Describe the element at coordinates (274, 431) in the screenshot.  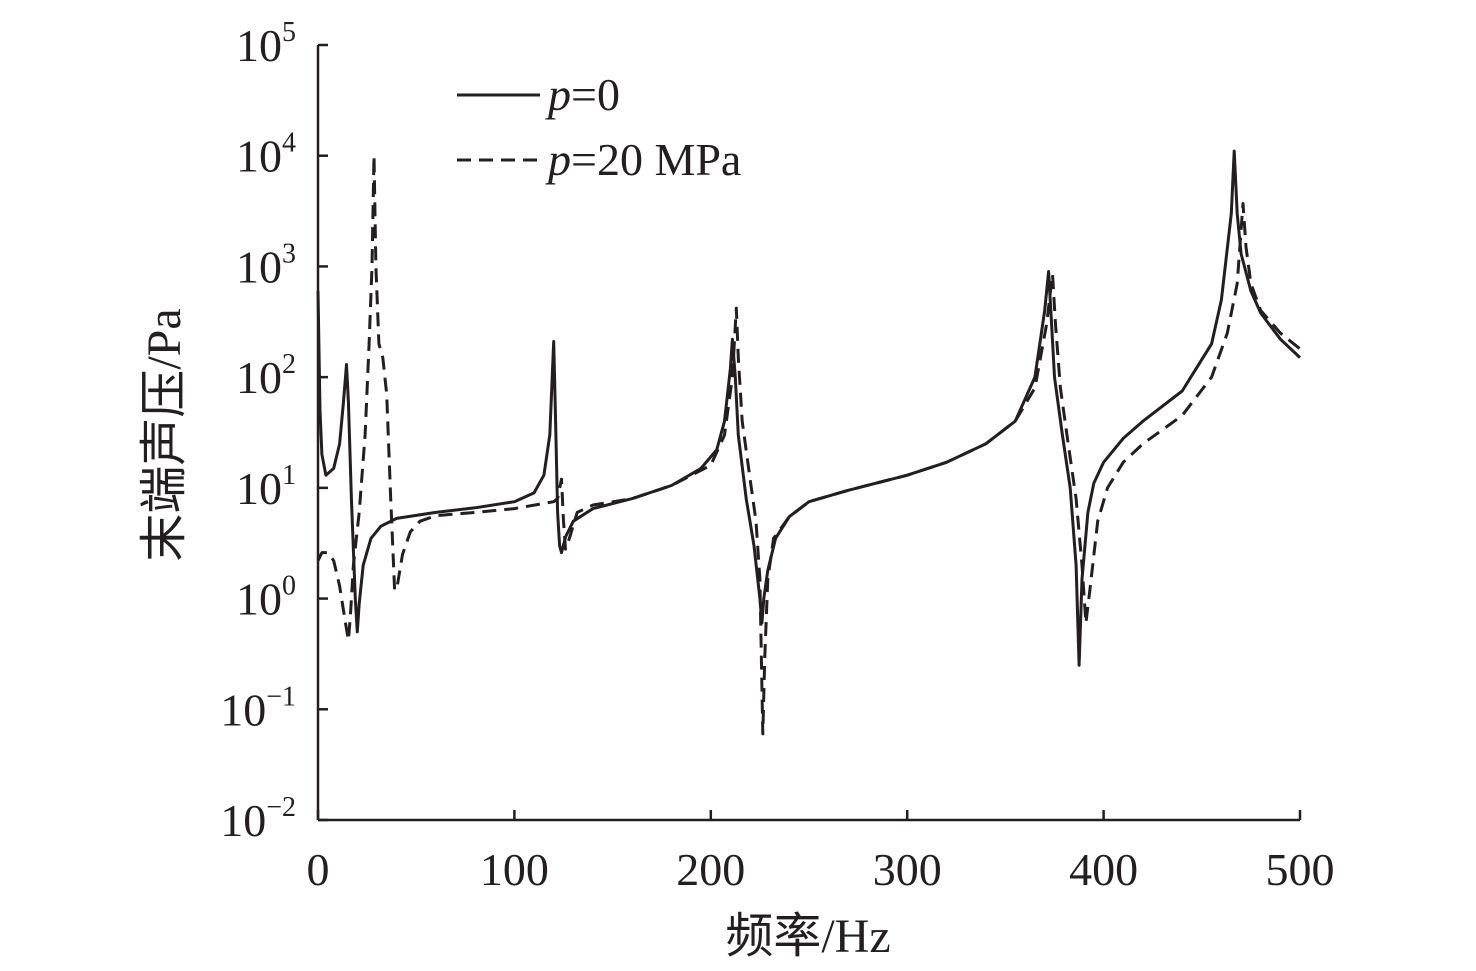
I see `y-axis-ticks: 10⁻² 10⁻¹ 10⁰ 10¹ 10² 10³ 10⁴ 10⁵` at that location.